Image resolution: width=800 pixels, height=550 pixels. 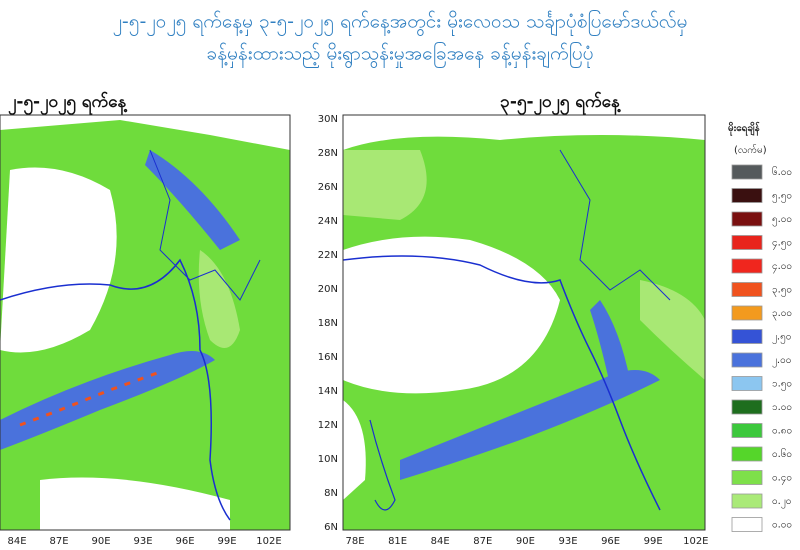 I want to click on y-axis-label: 28N, so click(x=328, y=153).